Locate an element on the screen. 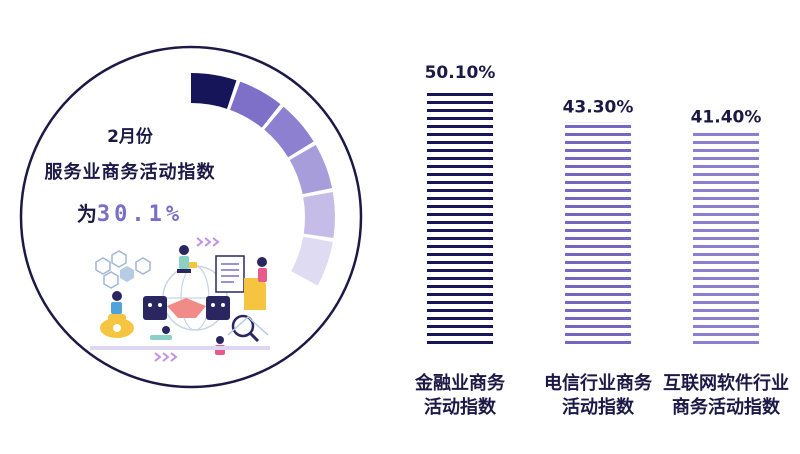  month-label: 2月份 is located at coordinates (130, 137).